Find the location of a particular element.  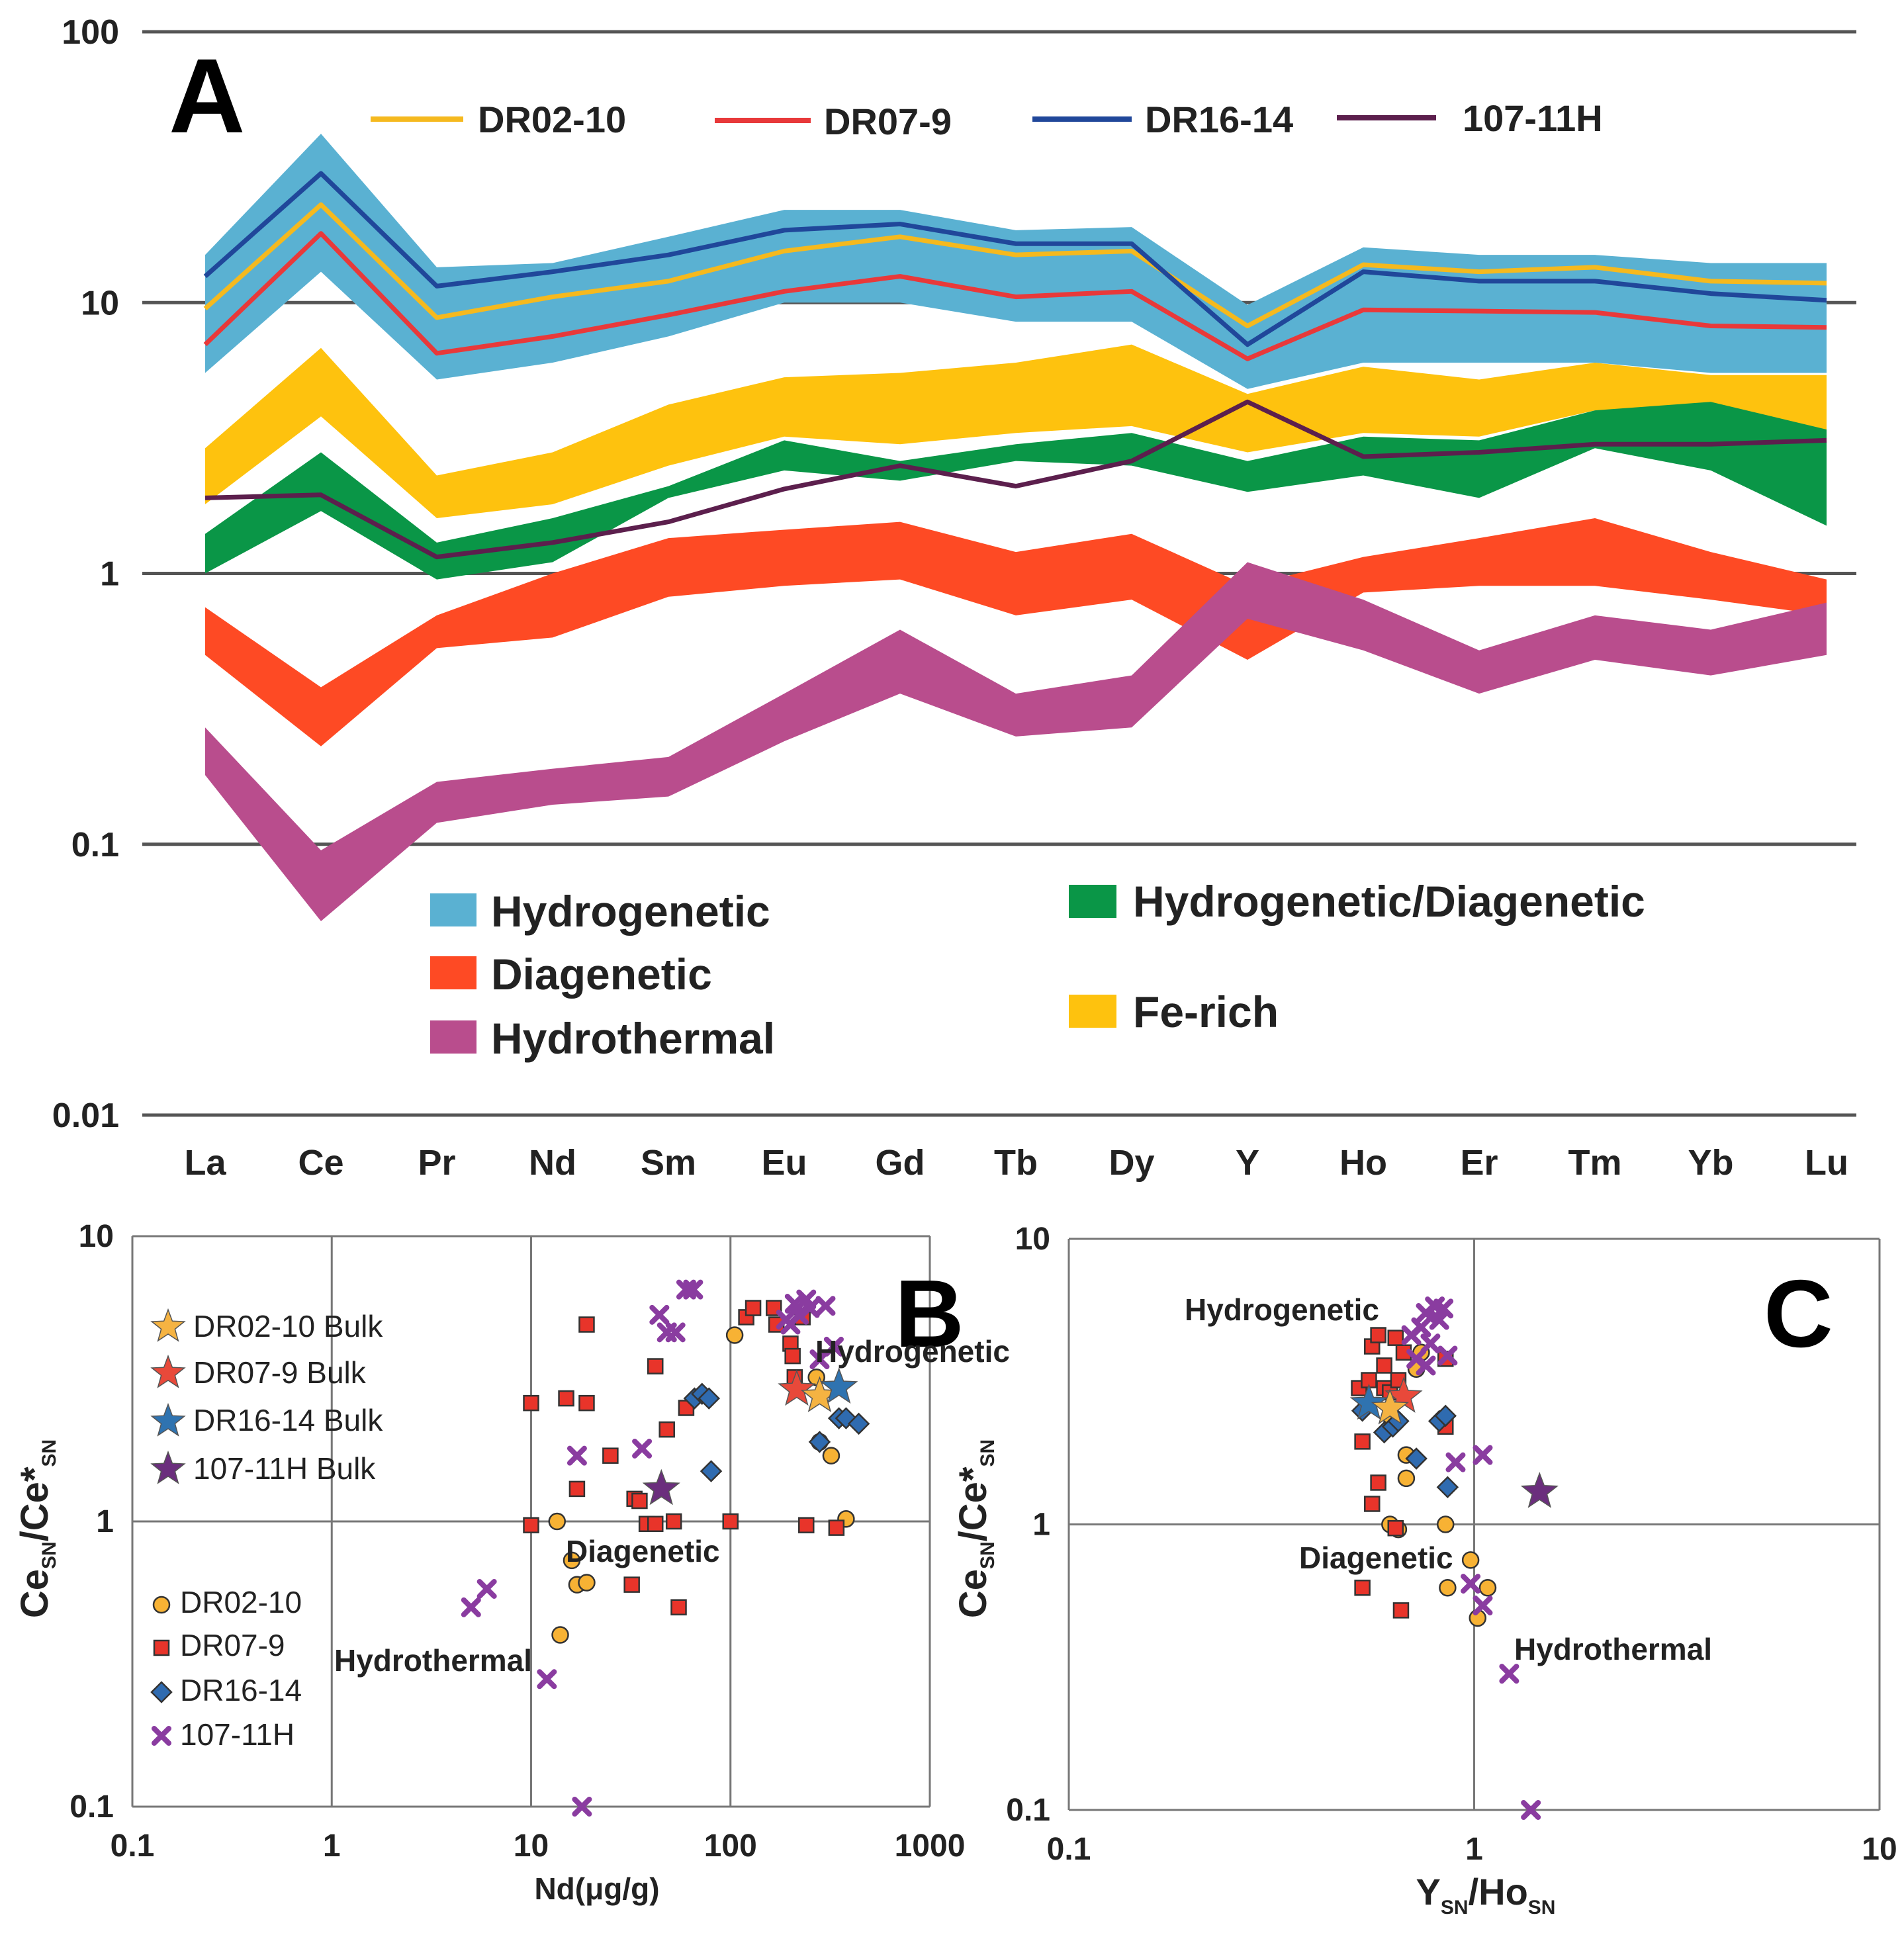

panel-c-x-tick-0-1: 0.1 is located at coordinates (1069, 1849).